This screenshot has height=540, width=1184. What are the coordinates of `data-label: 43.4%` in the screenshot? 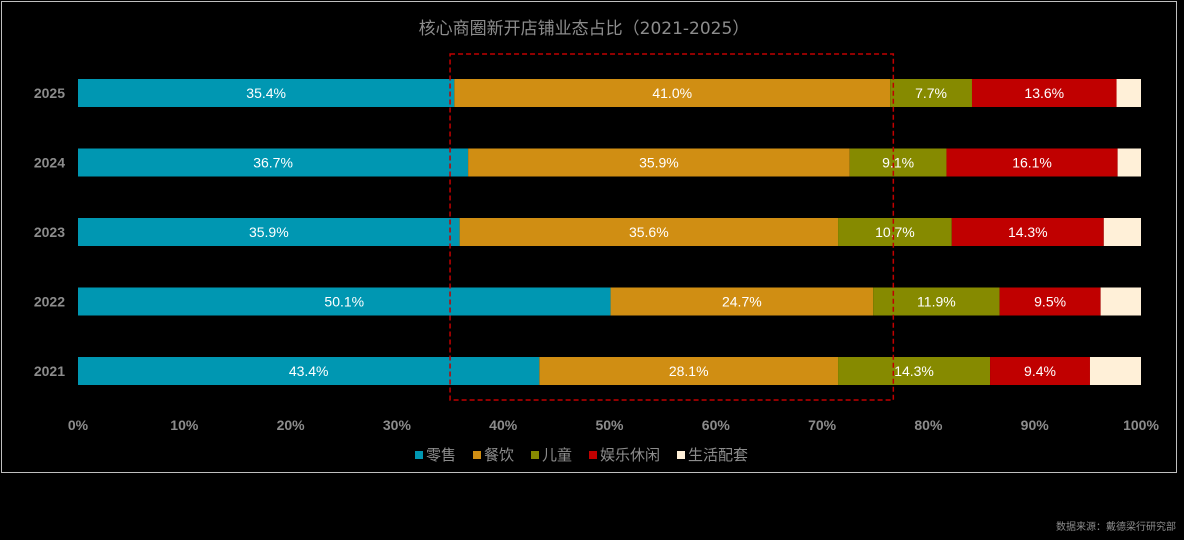 It's located at (309, 371).